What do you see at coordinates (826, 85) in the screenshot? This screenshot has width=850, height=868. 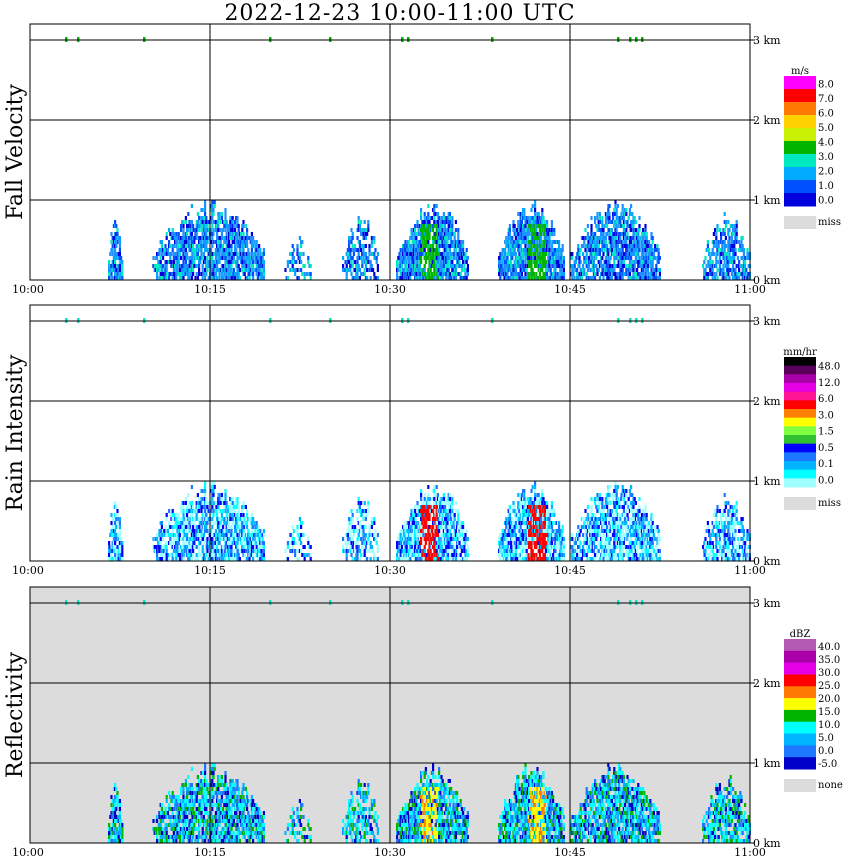 I see `legend-label: 8.0` at bounding box center [826, 85].